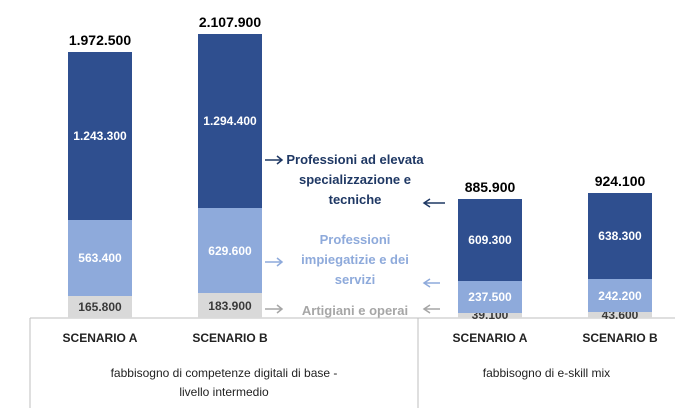 This screenshot has height=411, width=675. What do you see at coordinates (490, 186) in the screenshot?
I see `total-label: 885.900` at bounding box center [490, 186].